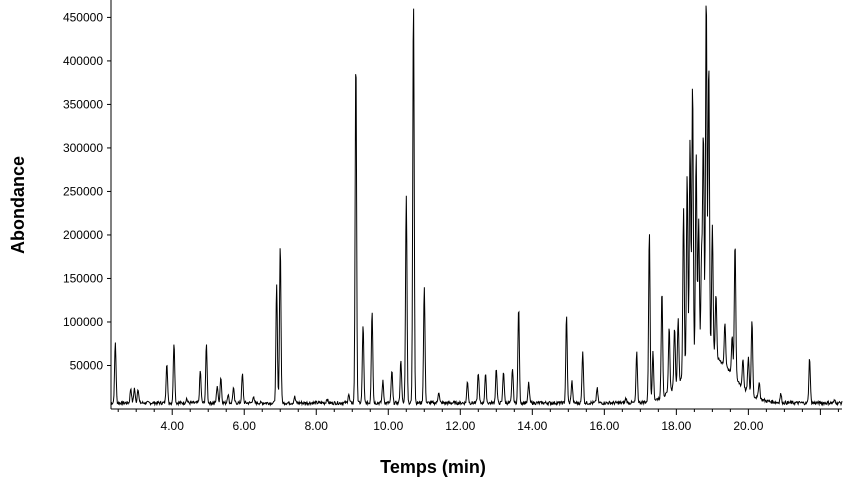 This screenshot has width=844, height=485. Describe the element at coordinates (87, 365) in the screenshot. I see `y-tick-label: 50000` at that location.